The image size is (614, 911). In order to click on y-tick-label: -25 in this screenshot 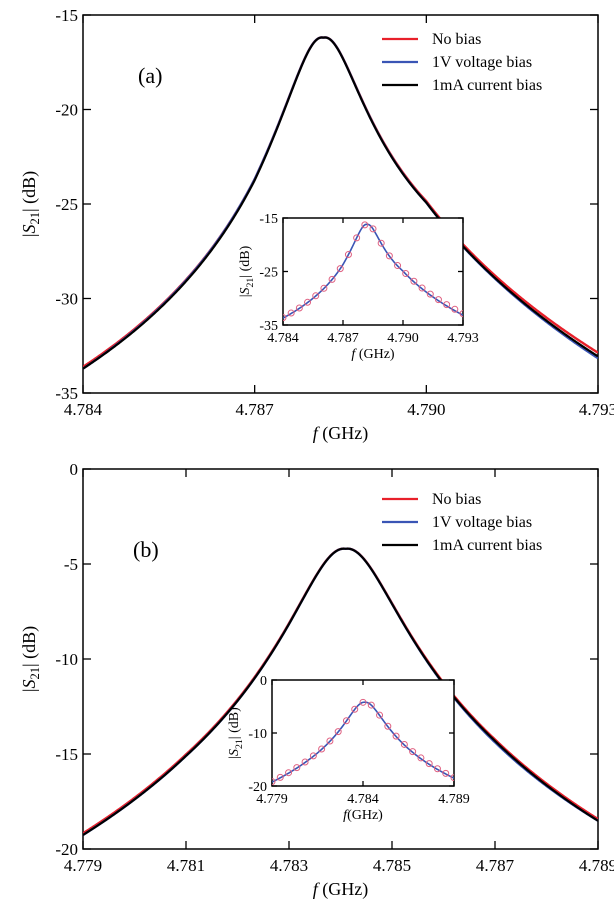, I will do `click(66, 204)`.